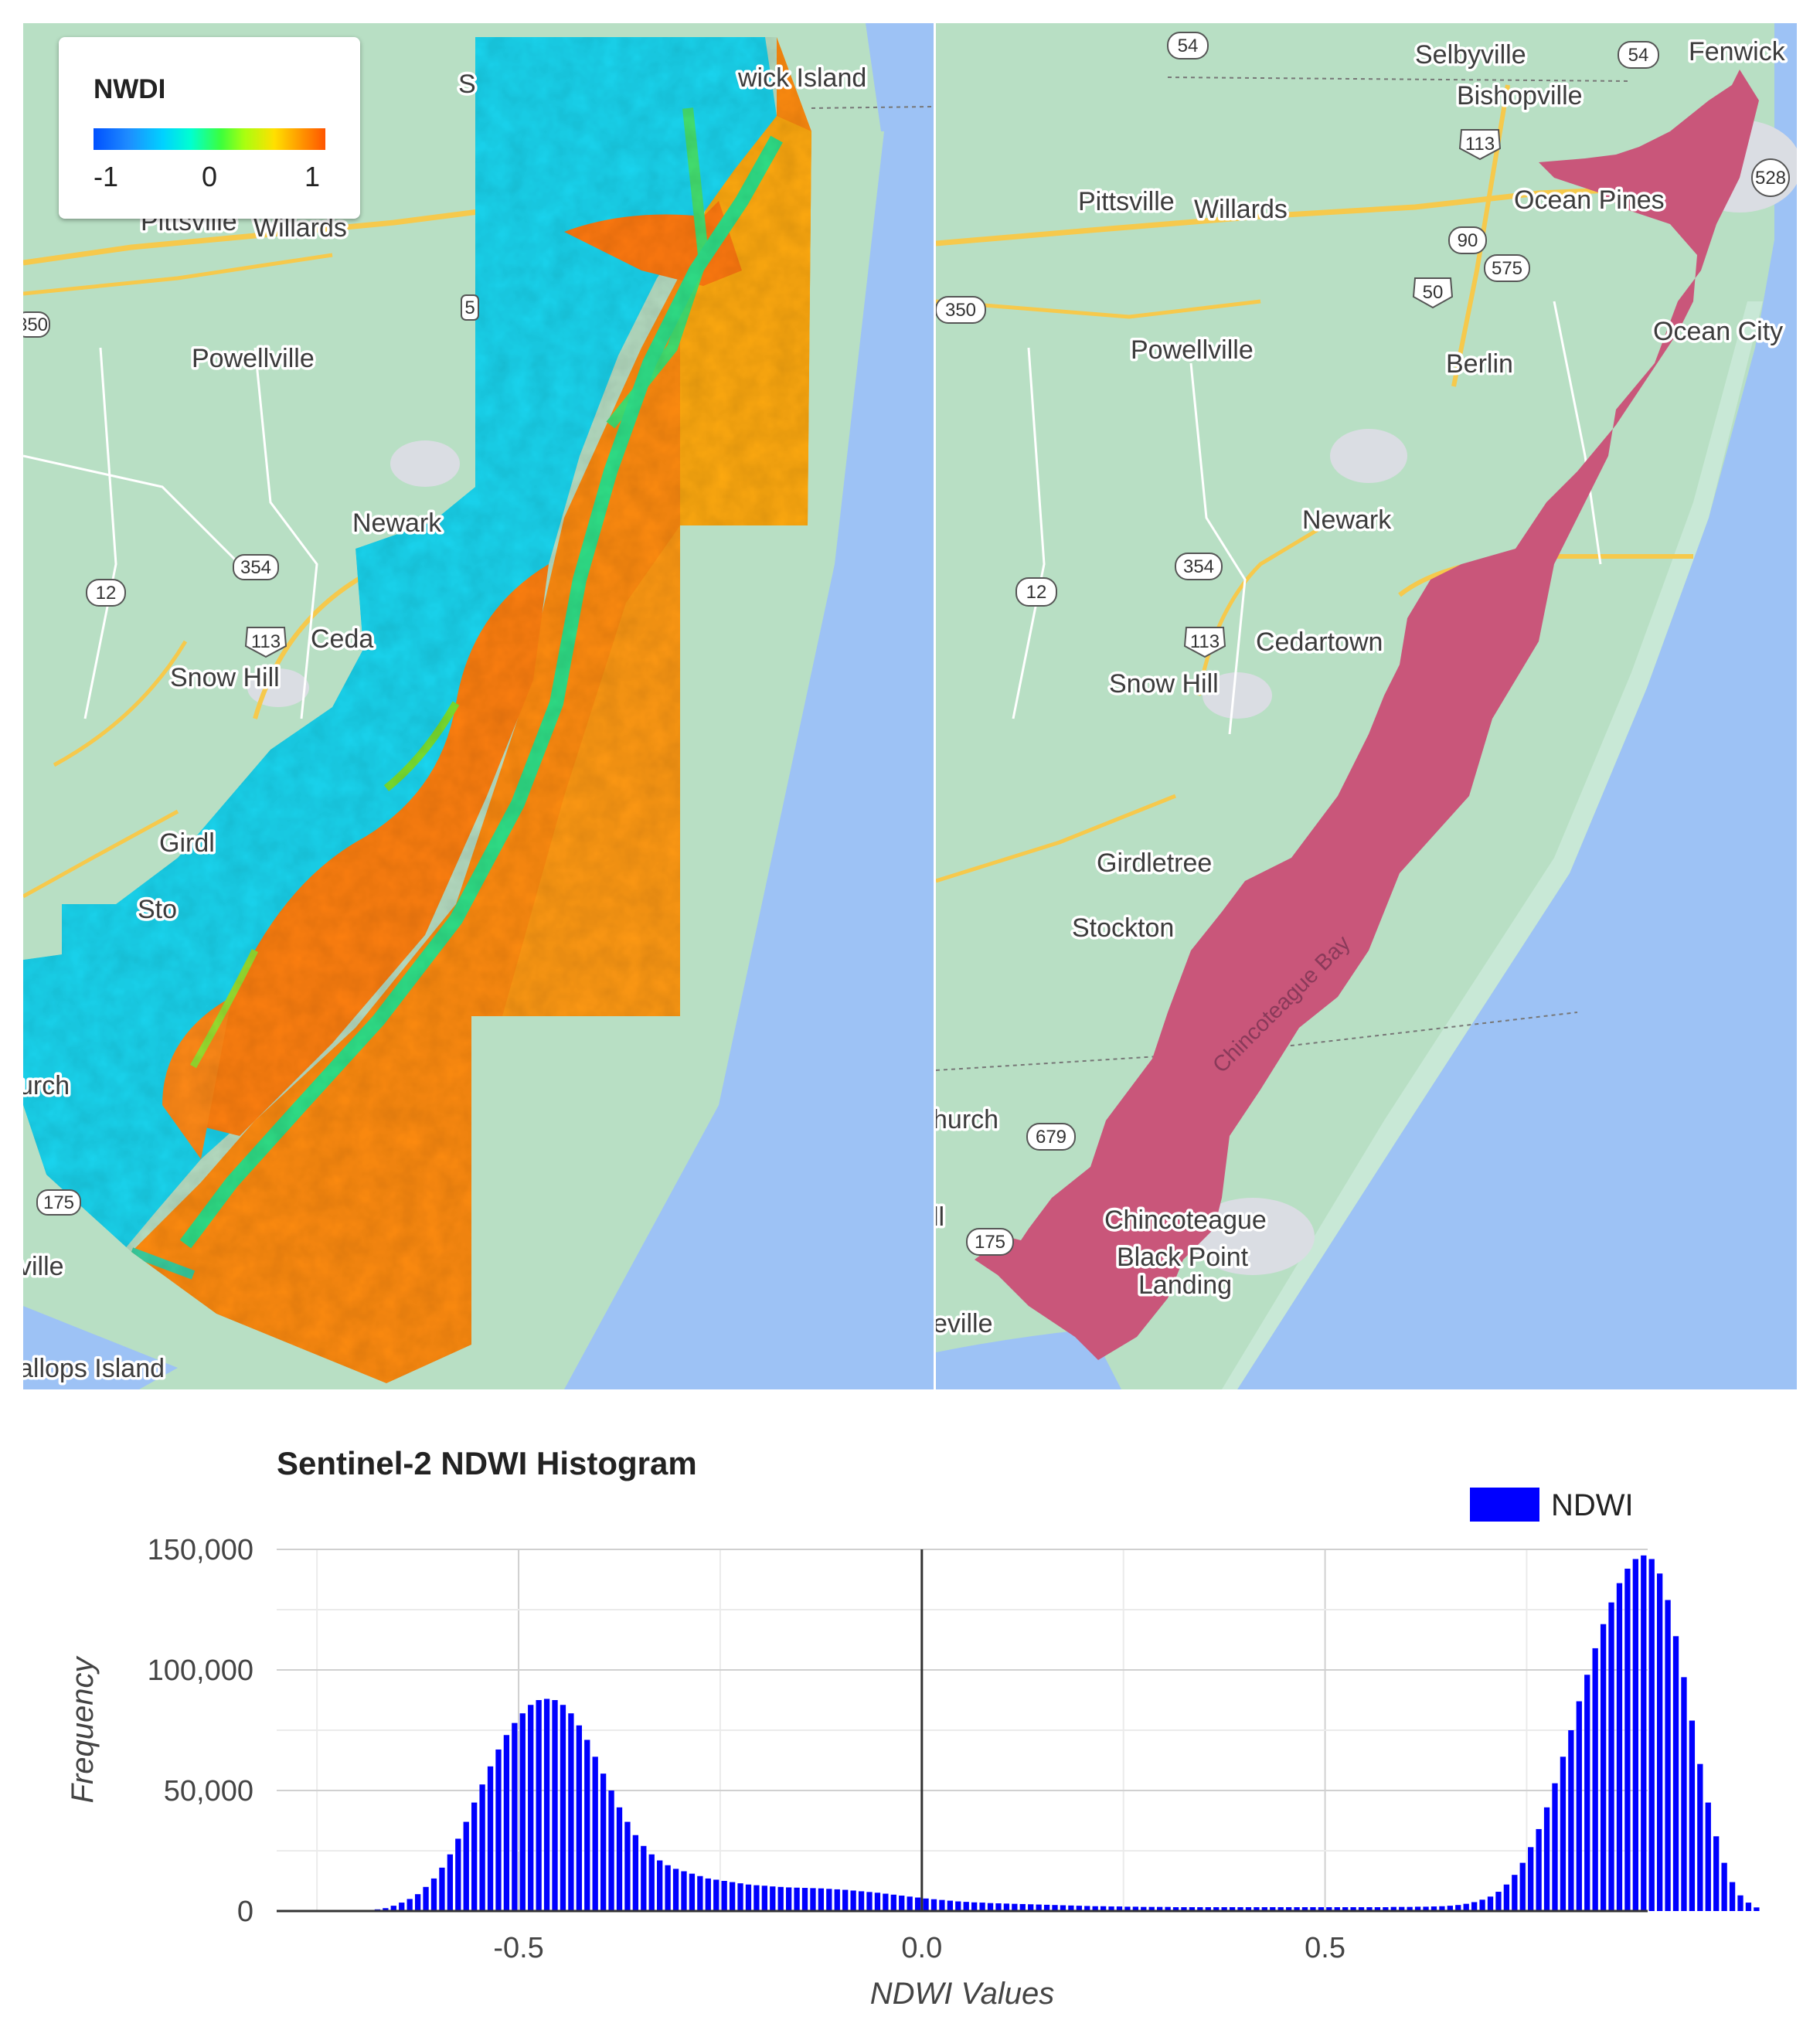 The height and width of the screenshot is (2020, 1820). I want to click on road, so click(263, 236).